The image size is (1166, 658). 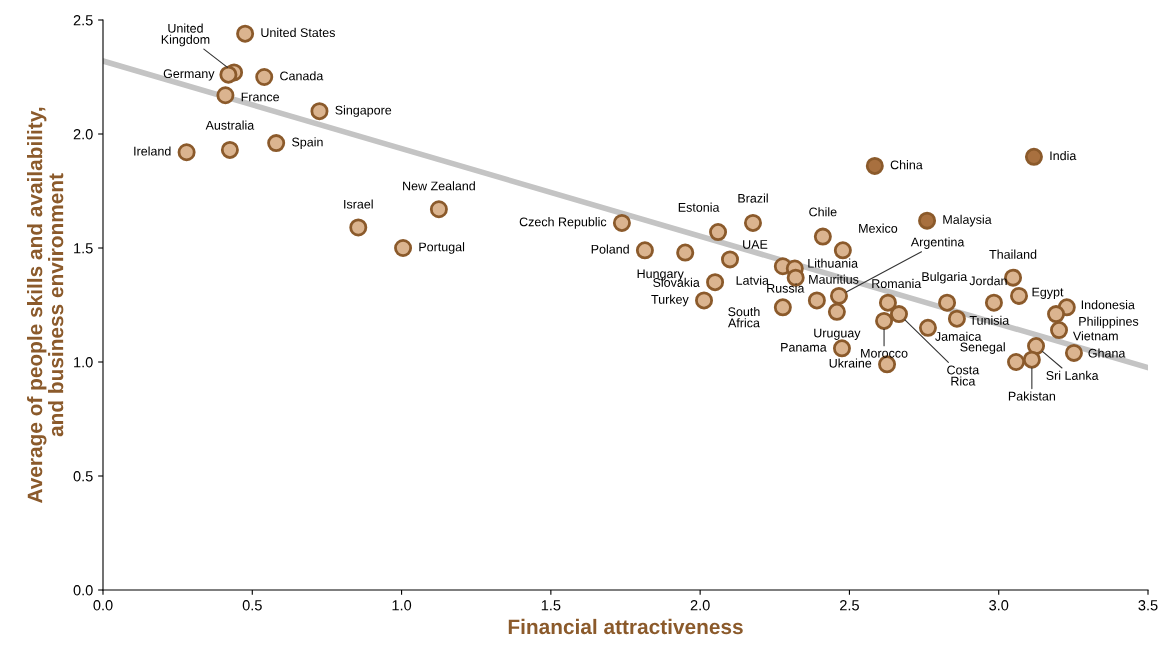 What do you see at coordinates (850, 363) in the screenshot?
I see `annotation: Ukraine` at bounding box center [850, 363].